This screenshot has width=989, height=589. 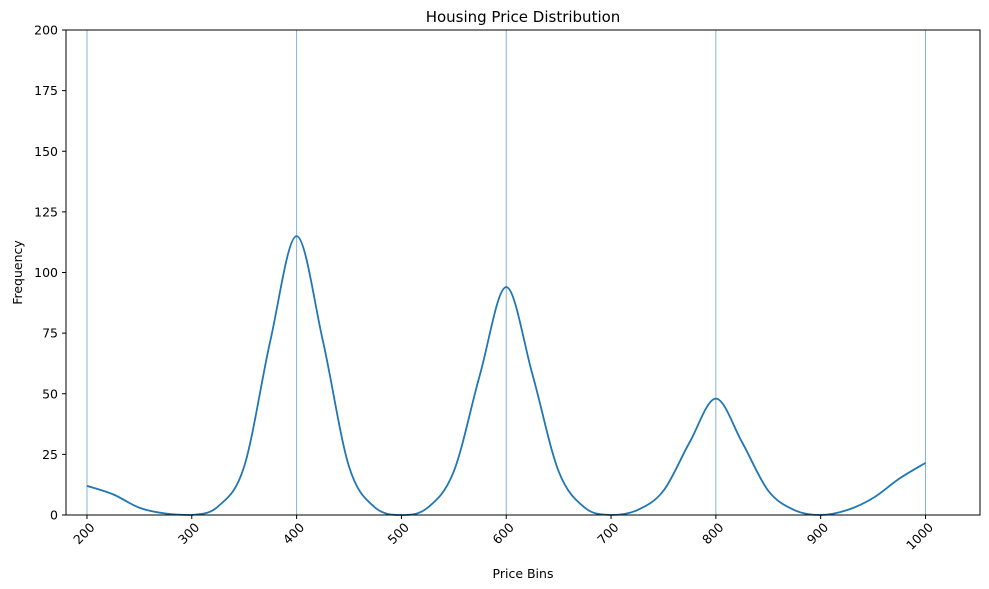 I want to click on y-tick-label: 125, so click(x=46, y=211).